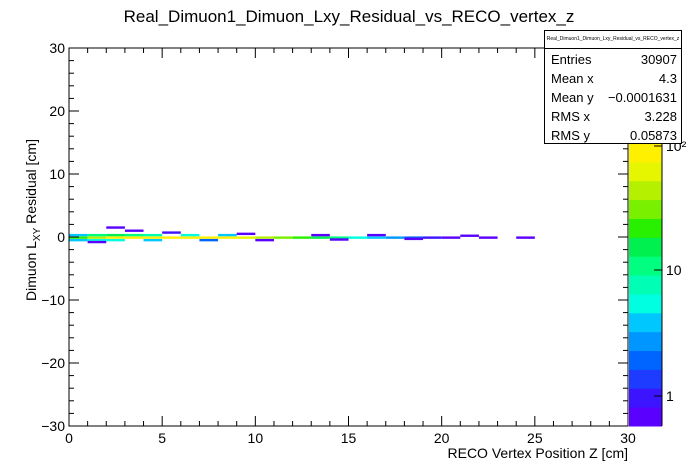  What do you see at coordinates (613, 134) in the screenshot?
I see `stats-row: RMS y 0.05873` at bounding box center [613, 134].